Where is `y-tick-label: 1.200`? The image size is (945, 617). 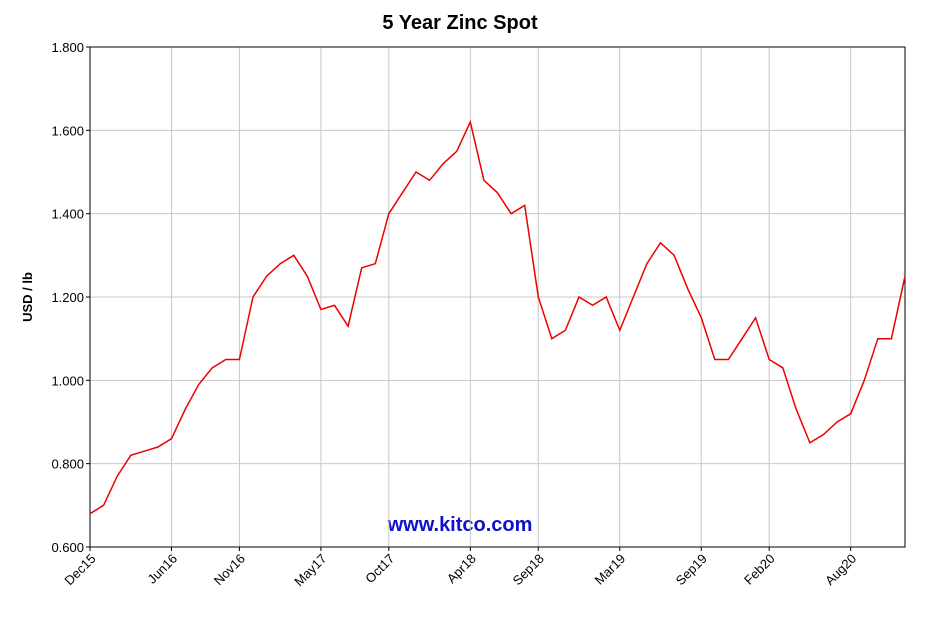
y-tick-label: 1.200 is located at coordinates (67, 297).